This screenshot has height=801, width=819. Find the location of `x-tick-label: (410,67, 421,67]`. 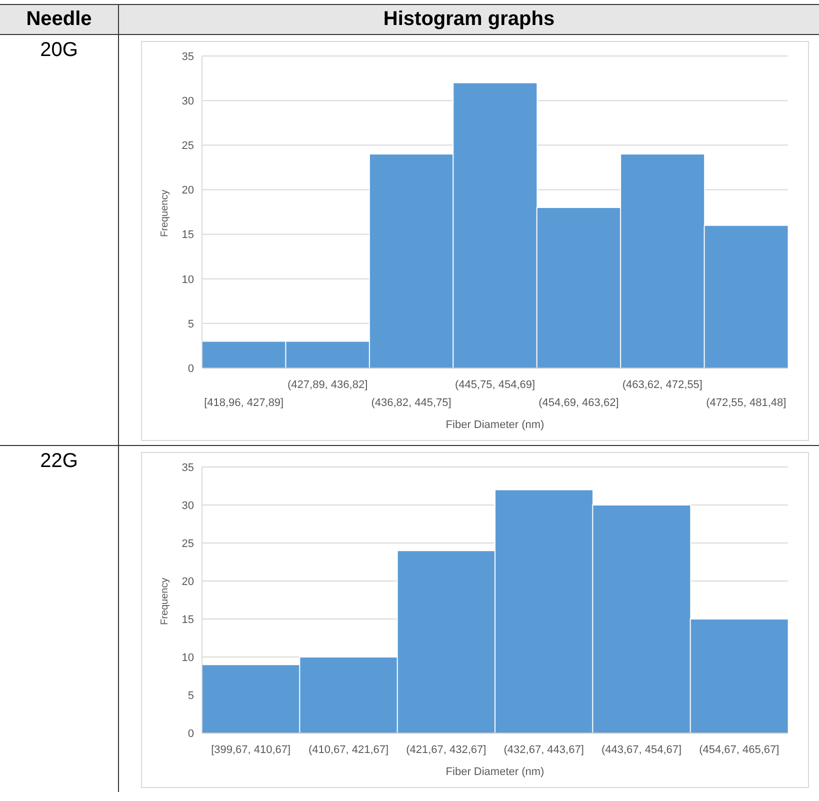

x-tick-label: (410,67, 421,67] is located at coordinates (348, 750).